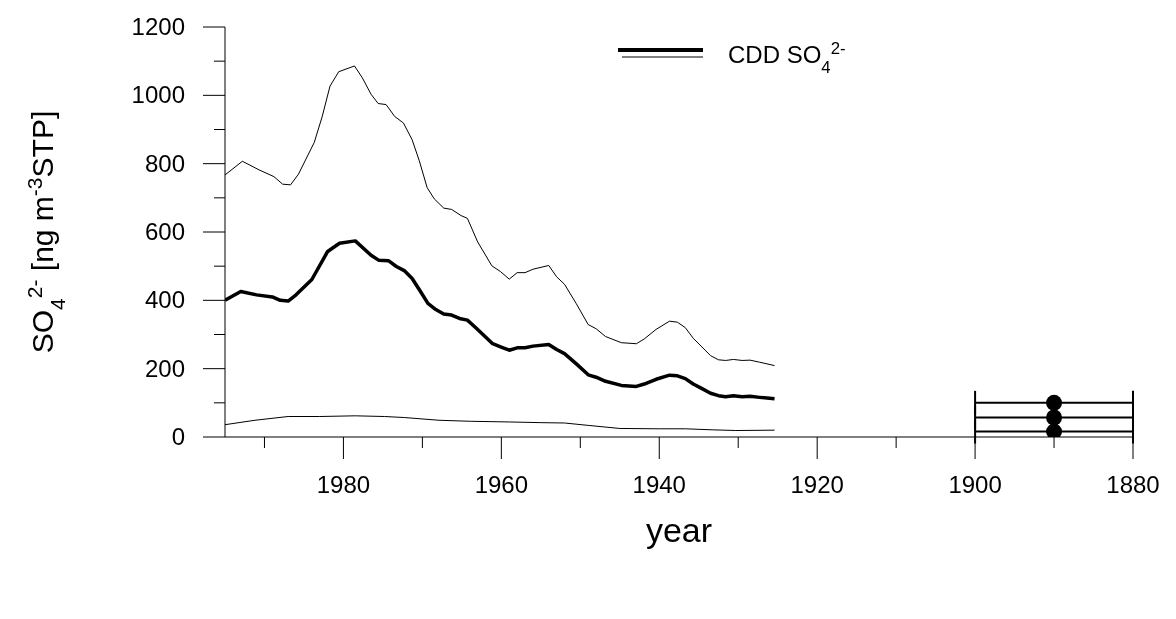 The width and height of the screenshot is (1176, 619). I want to click on y-tick-label: 600, so click(164, 231).